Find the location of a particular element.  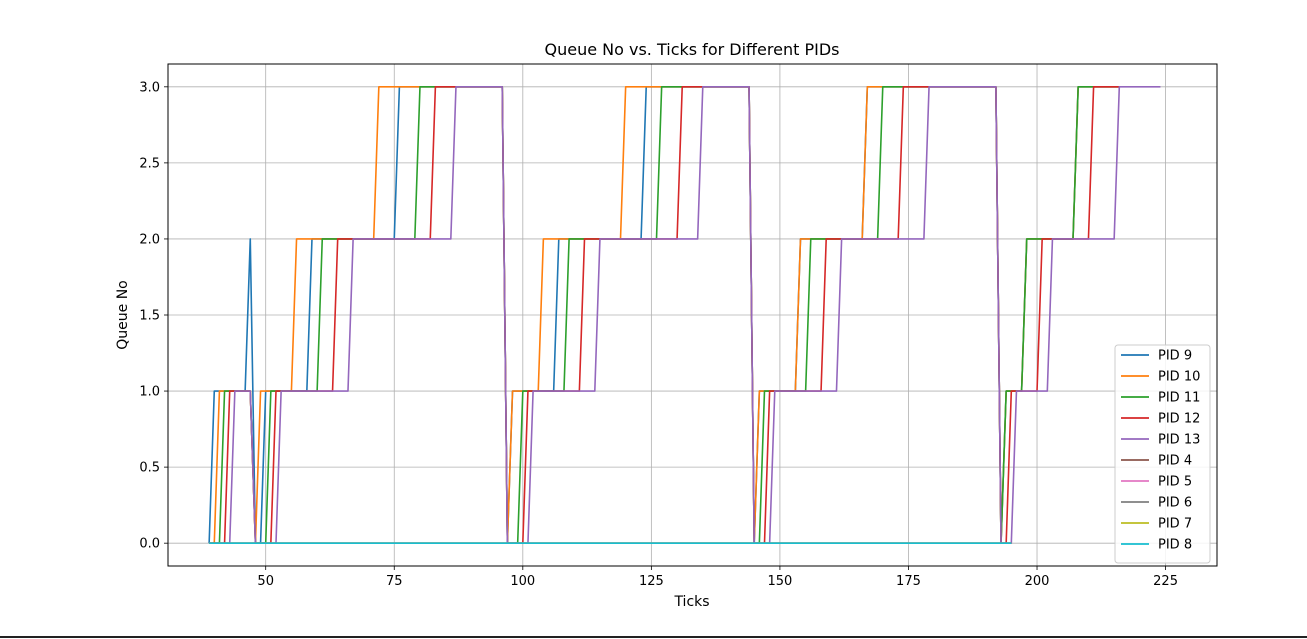

legend-label: PID 7 is located at coordinates (1175, 524).